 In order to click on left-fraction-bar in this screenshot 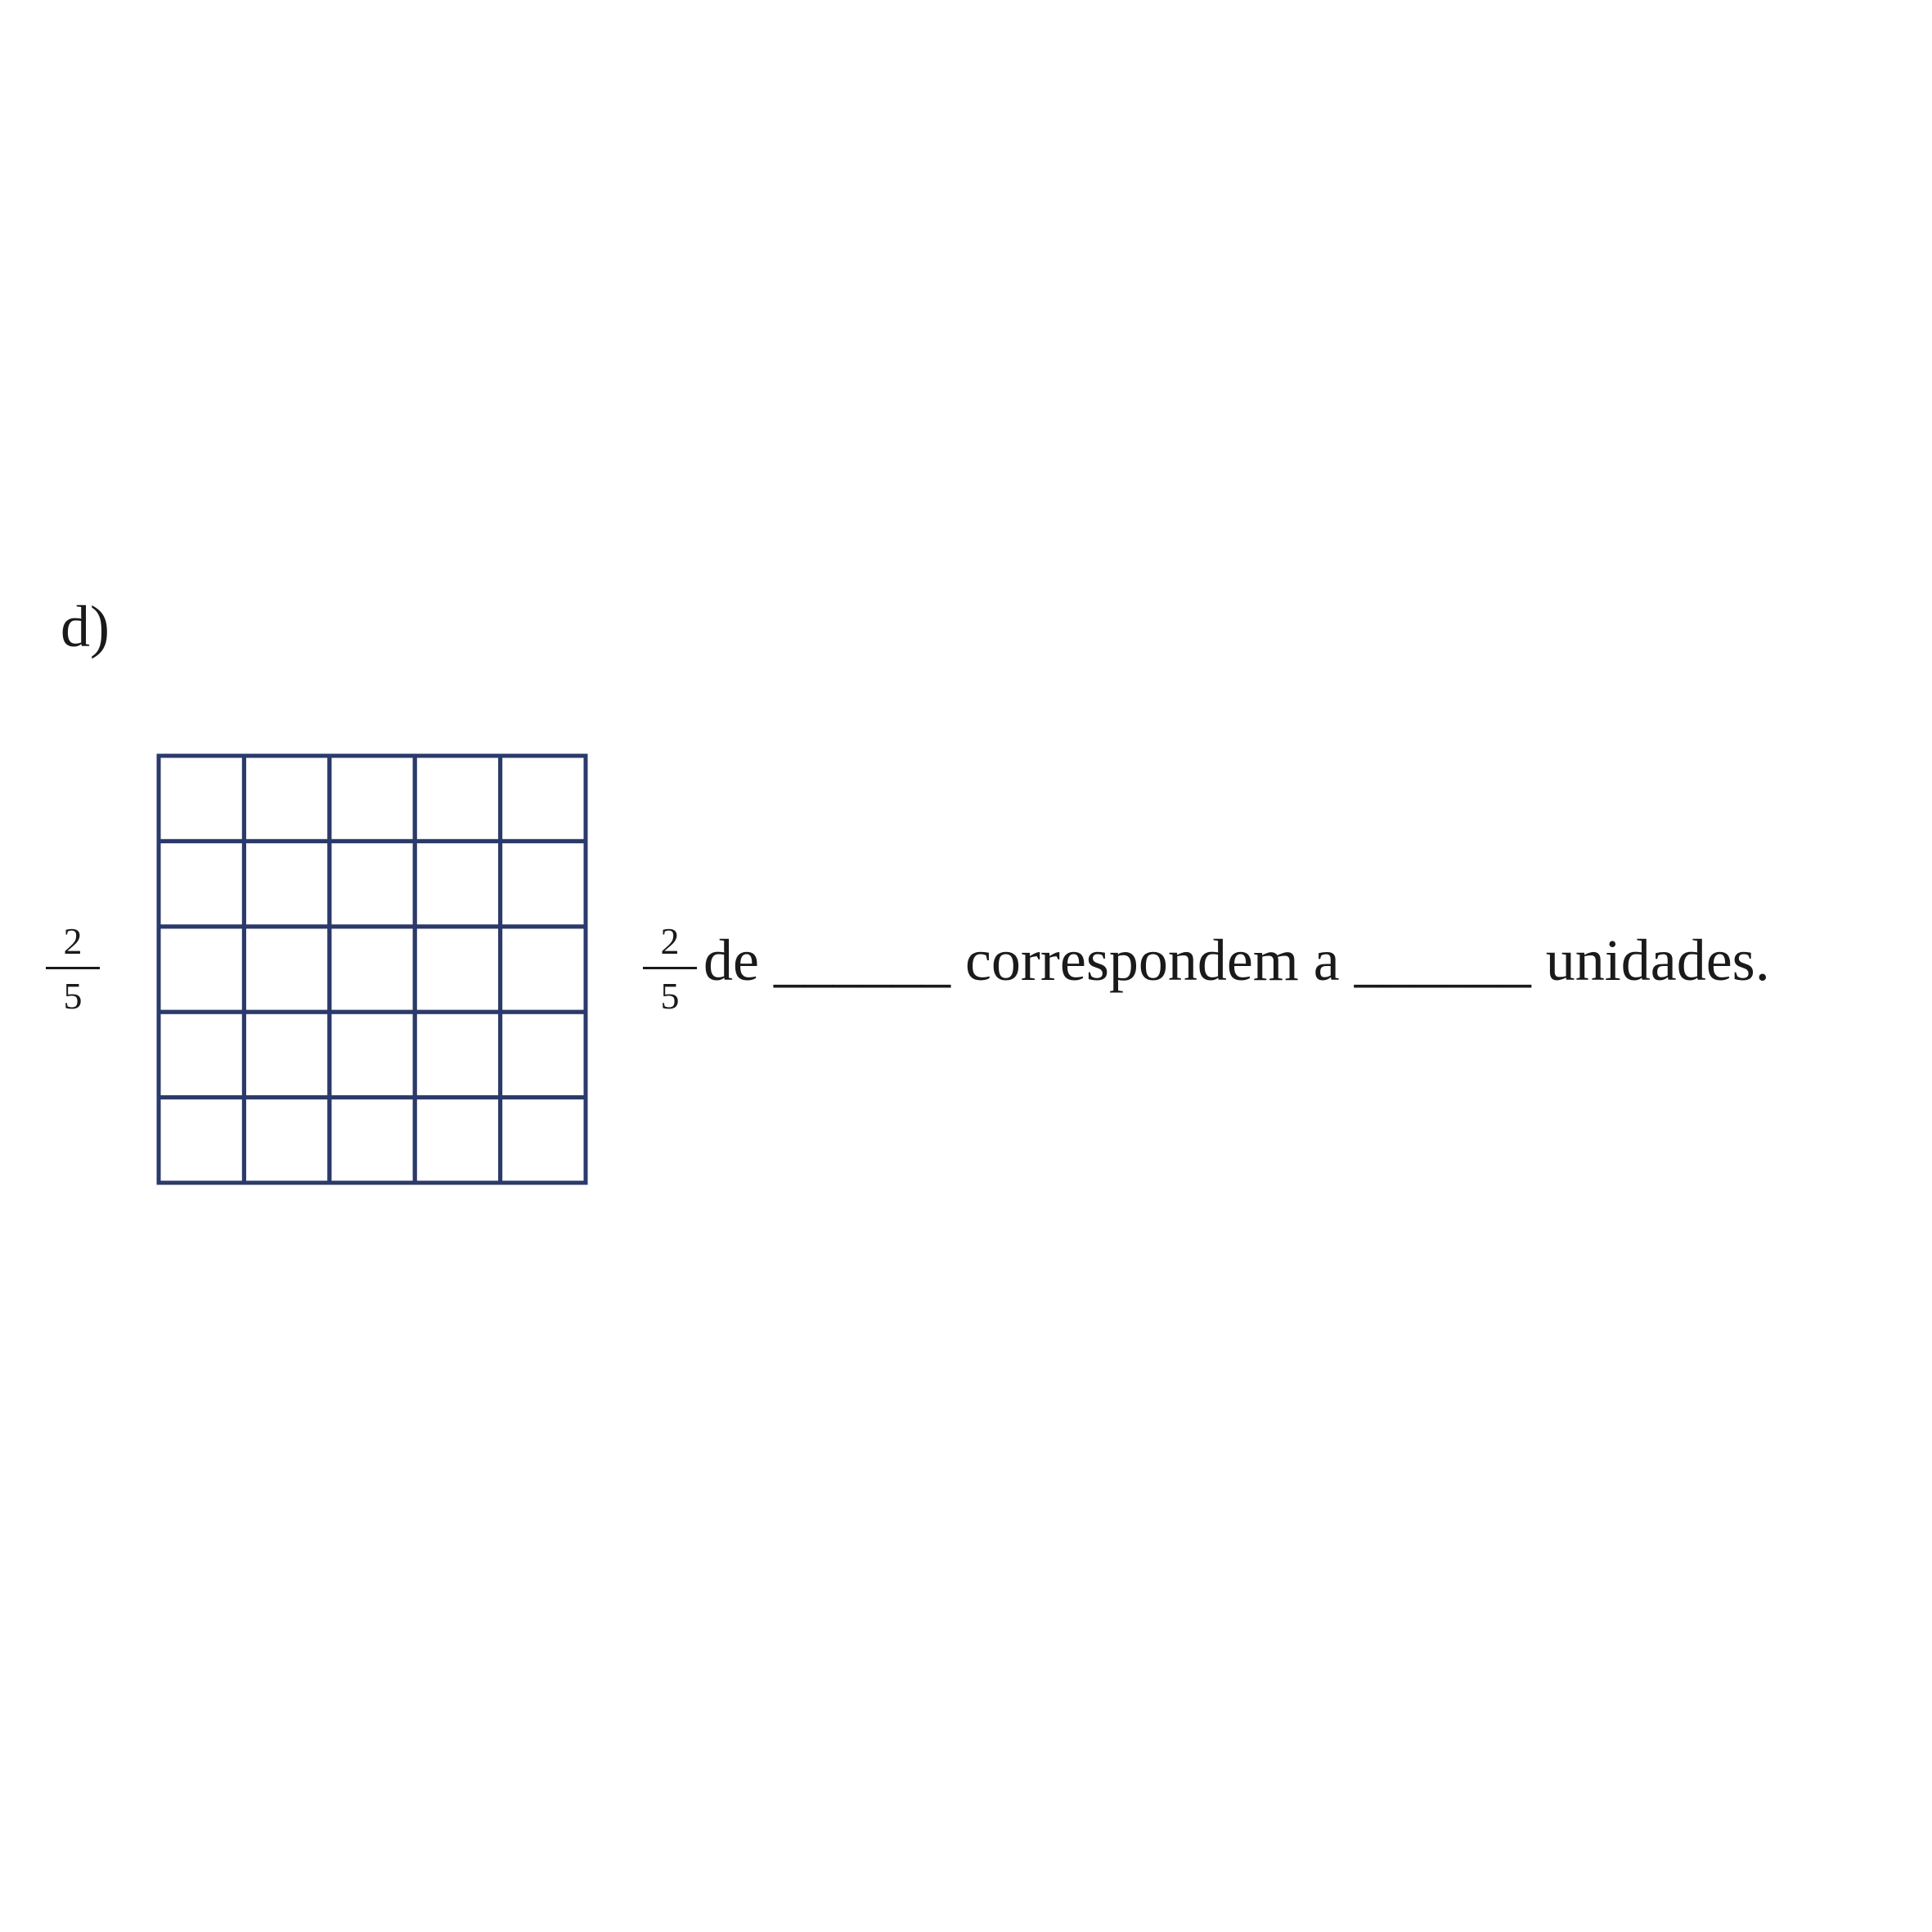, I will do `click(73, 968)`.